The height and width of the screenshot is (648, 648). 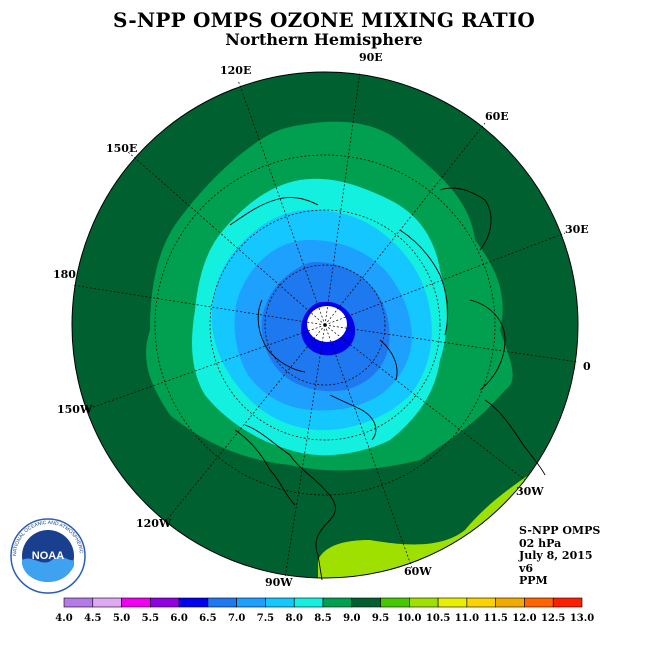 I want to click on lon-label: 90E, so click(x=371, y=57).